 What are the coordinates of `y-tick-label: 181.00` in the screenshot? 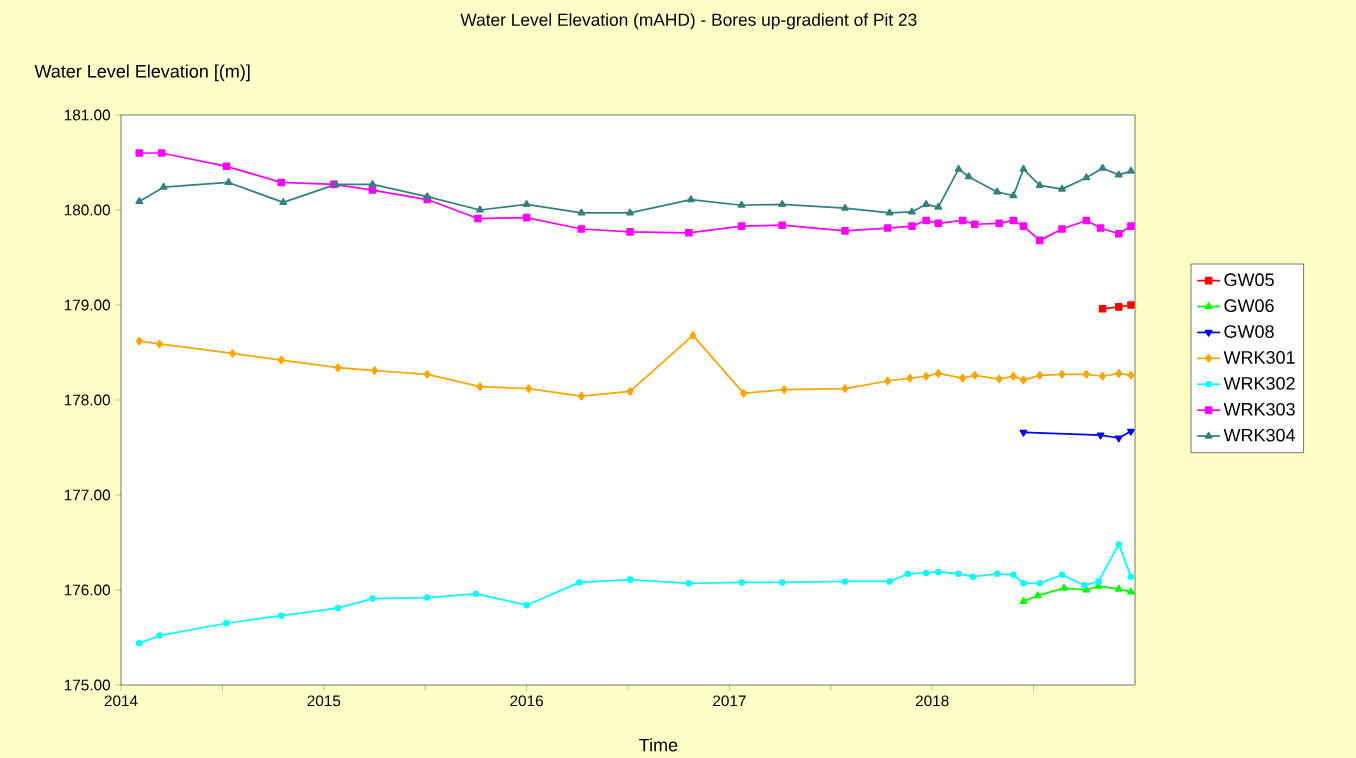 It's located at (87, 115).